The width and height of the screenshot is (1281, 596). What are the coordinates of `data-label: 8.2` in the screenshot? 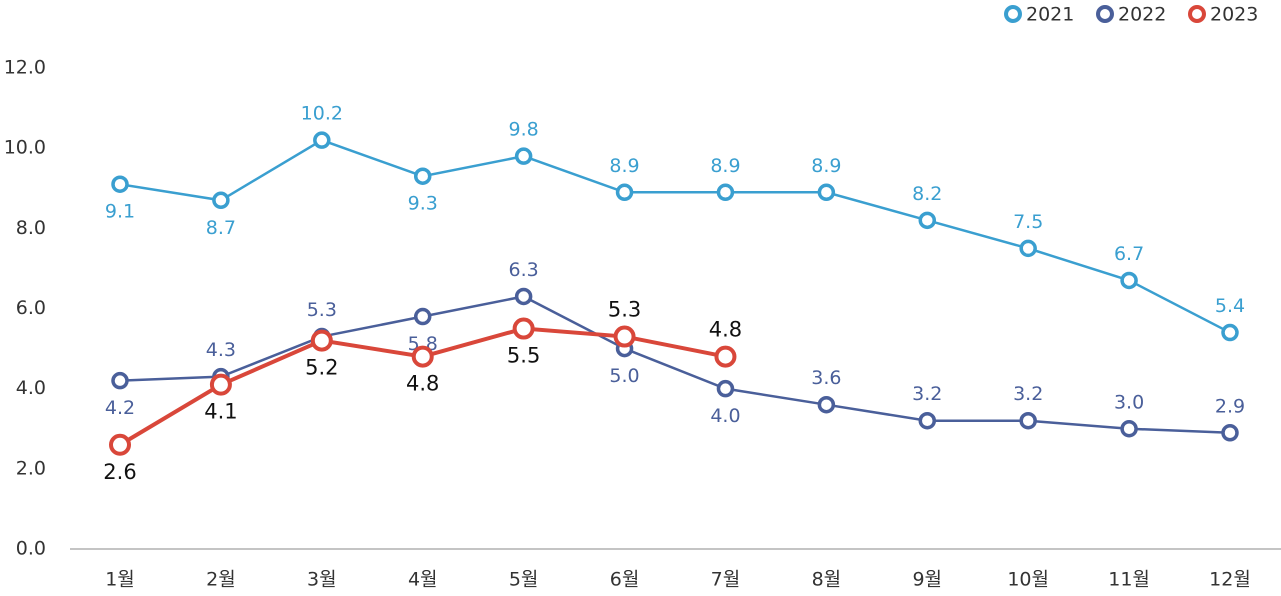 It's located at (927, 194).